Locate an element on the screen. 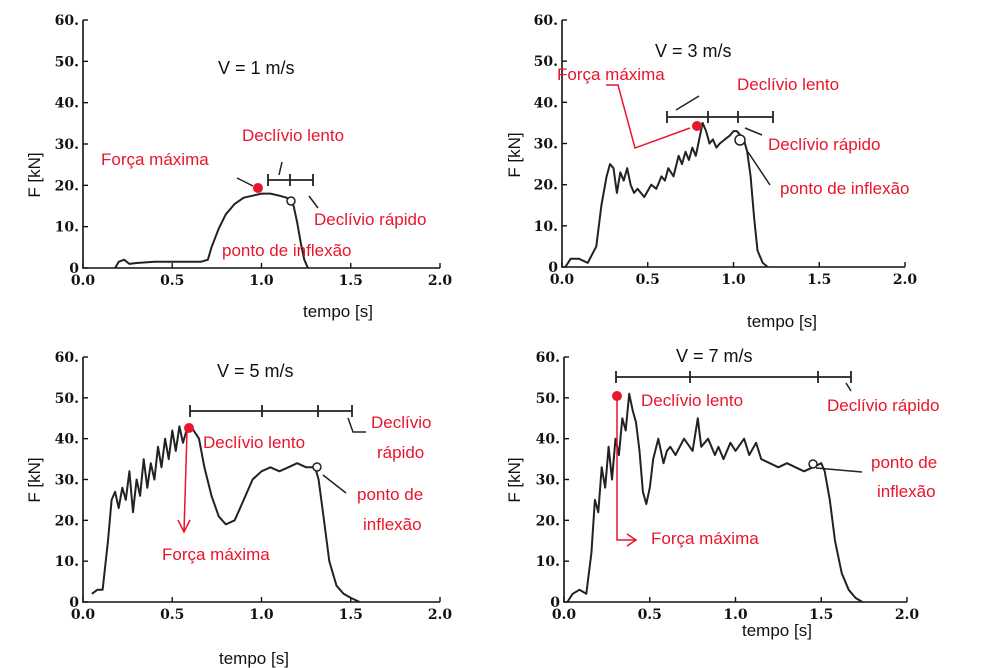 Image resolution: width=989 pixels, height=668 pixels. chart-title: V = 7 m/s is located at coordinates (714, 356).